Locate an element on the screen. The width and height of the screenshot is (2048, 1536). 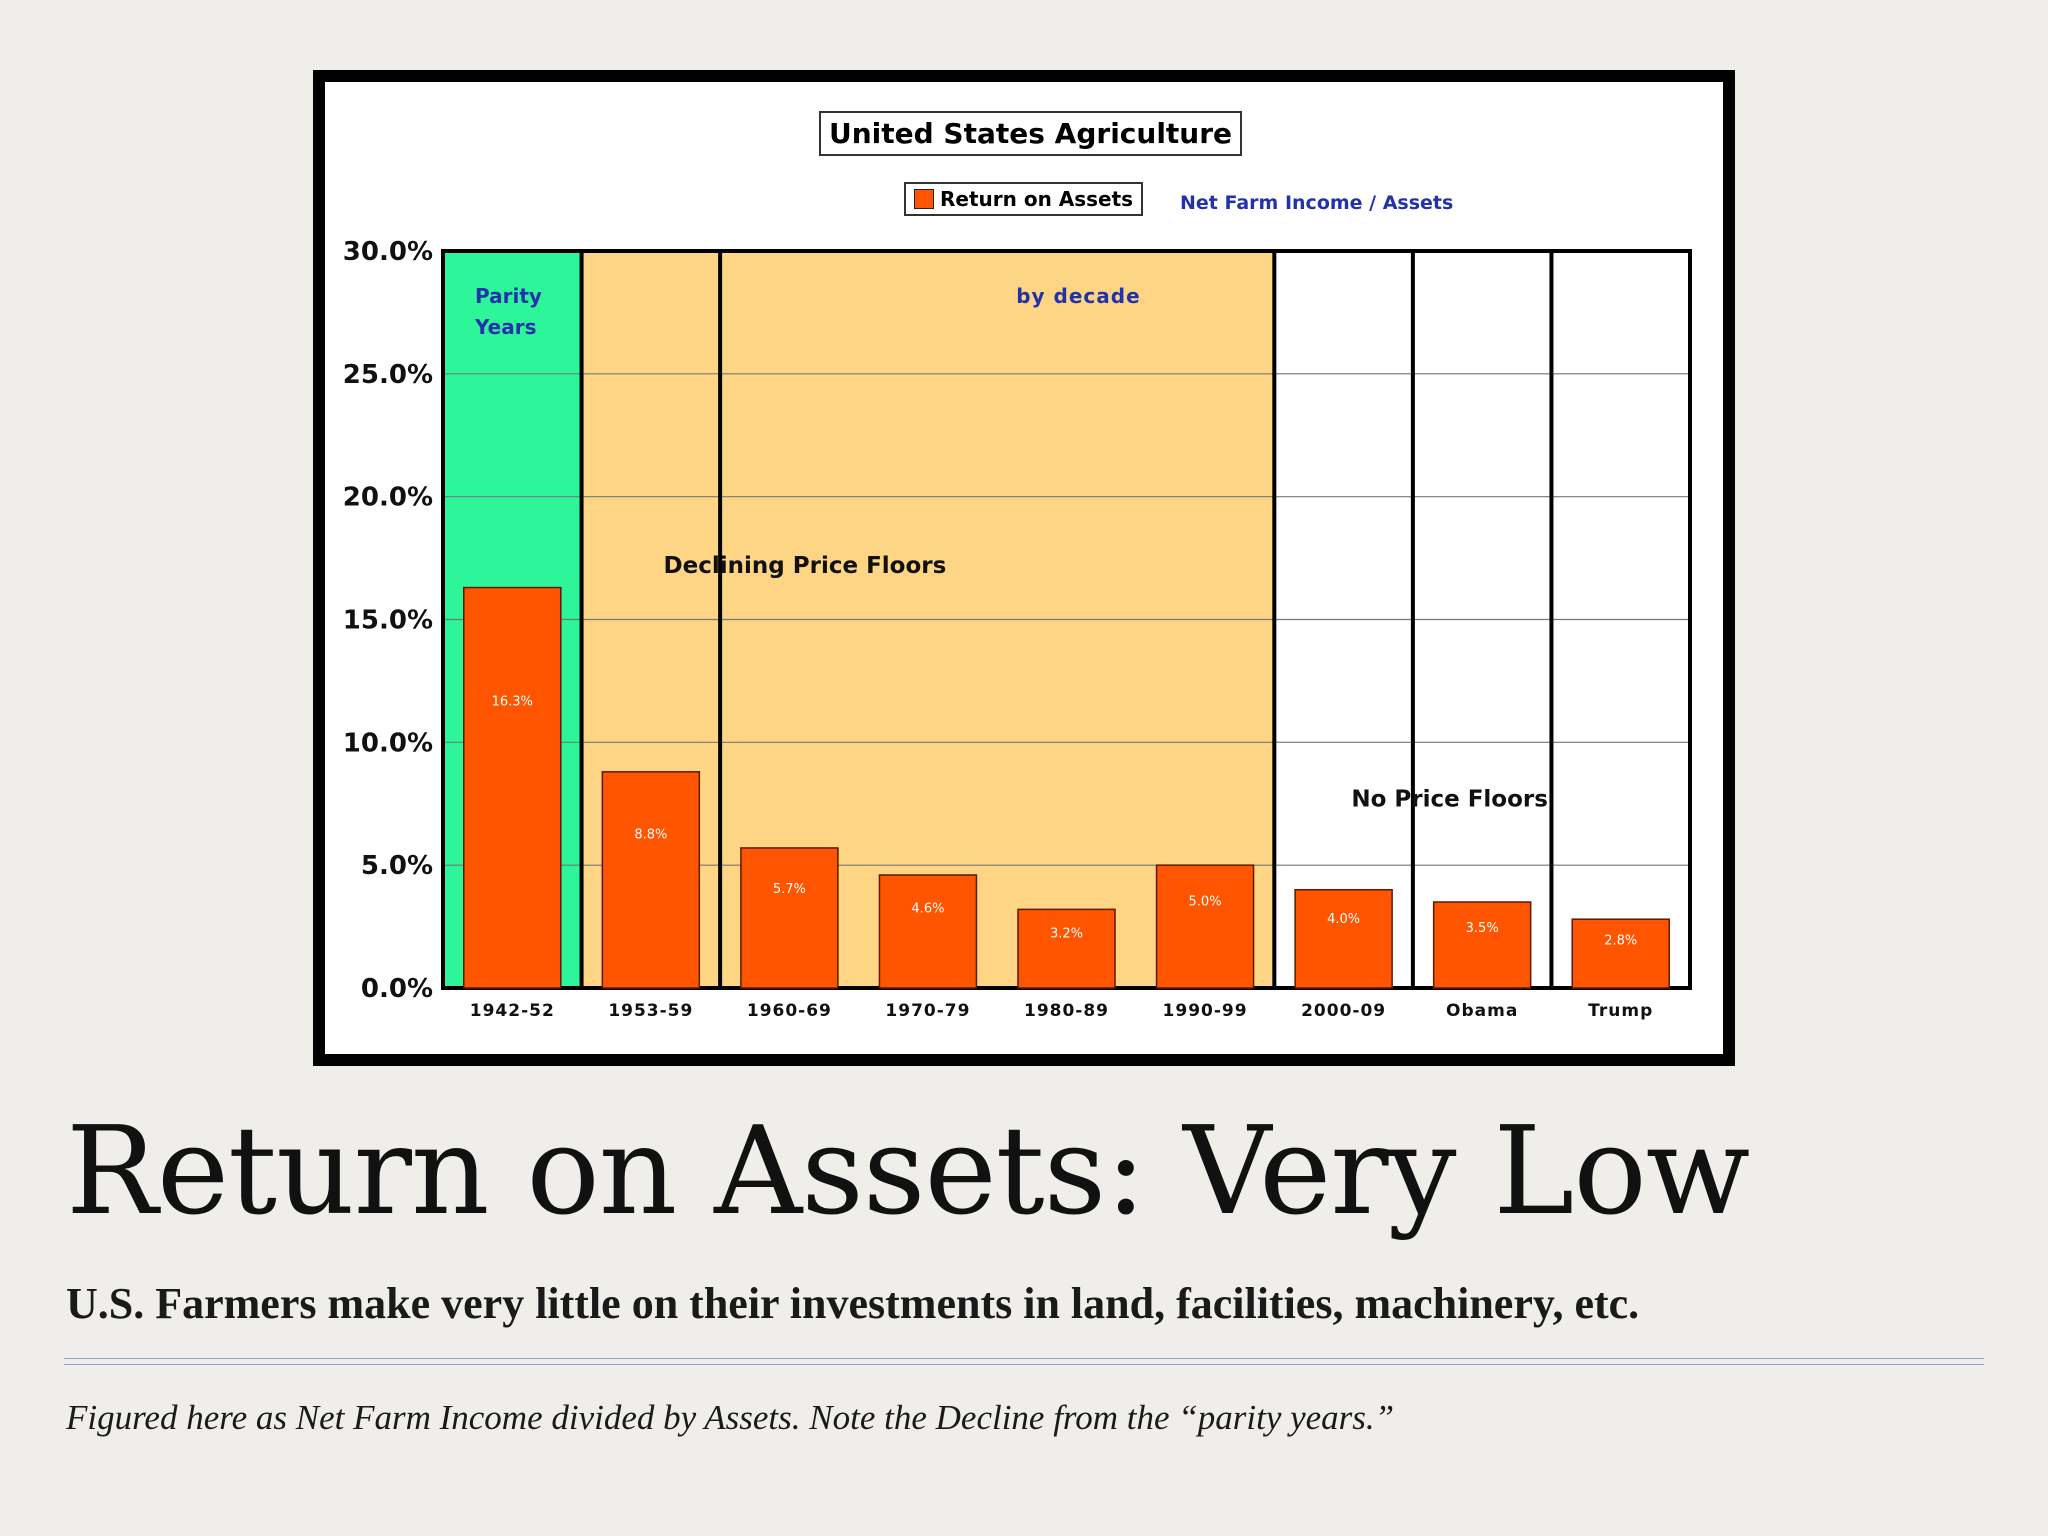
legend-swatch-return-on-assets is located at coordinates (924, 199).